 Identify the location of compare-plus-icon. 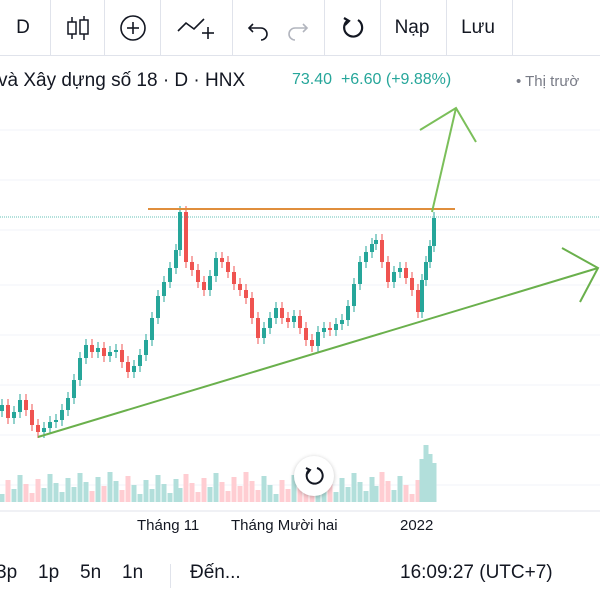
(133, 27).